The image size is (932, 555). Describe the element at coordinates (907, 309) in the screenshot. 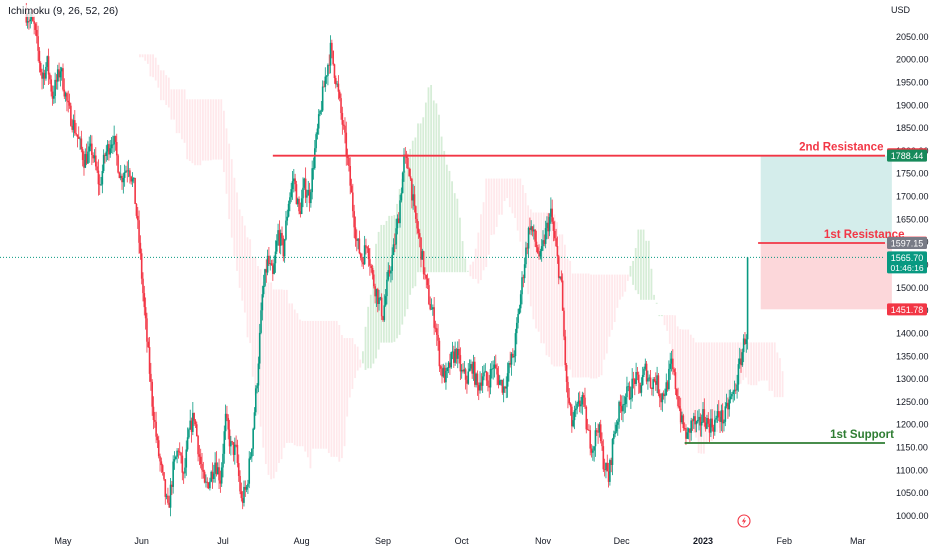

I see `price-tag-box` at that location.